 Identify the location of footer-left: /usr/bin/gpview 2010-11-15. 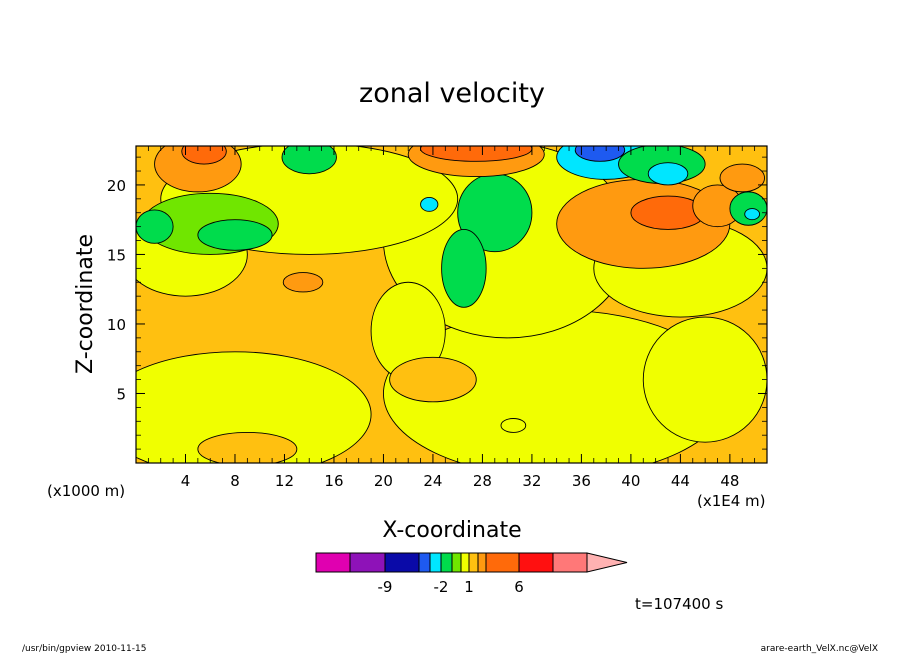
(84, 649).